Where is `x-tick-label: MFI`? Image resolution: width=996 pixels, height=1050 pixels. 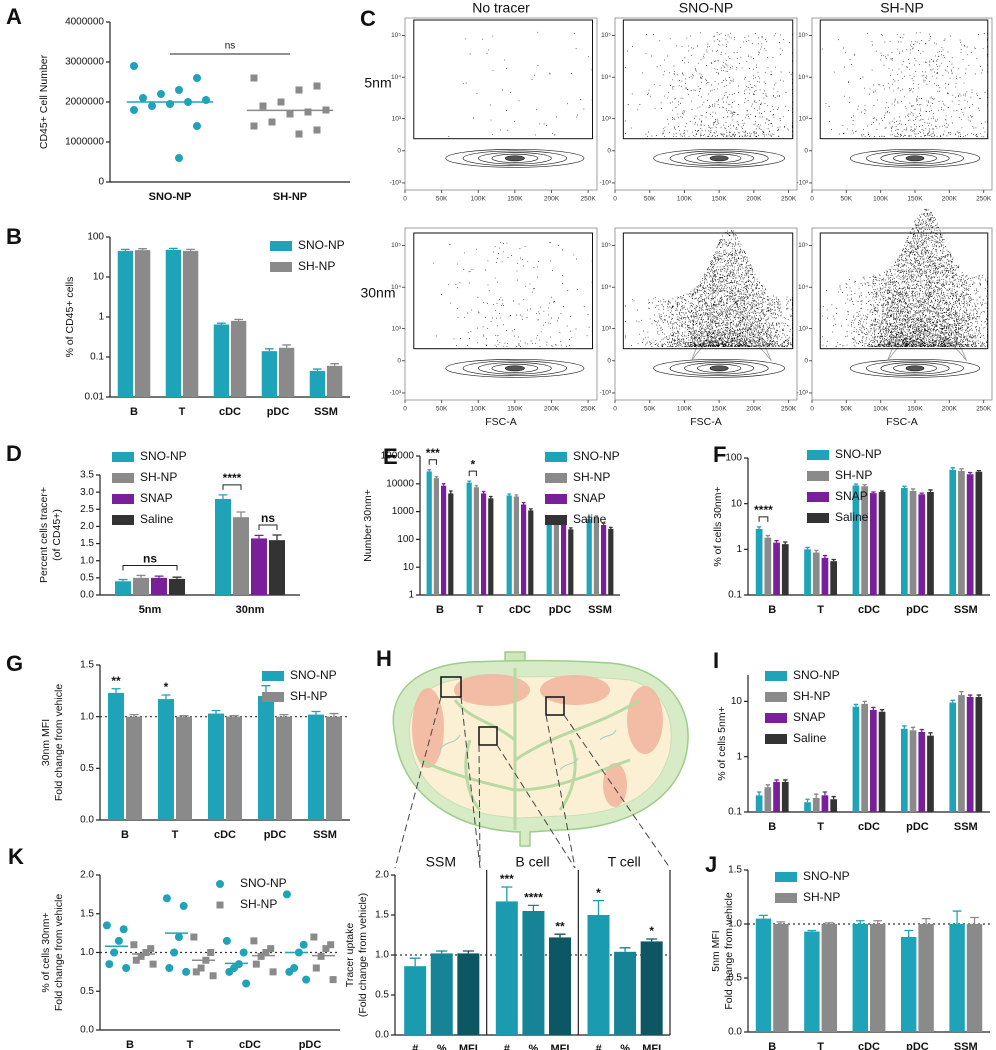
x-tick-label: MFI is located at coordinates (468, 1046).